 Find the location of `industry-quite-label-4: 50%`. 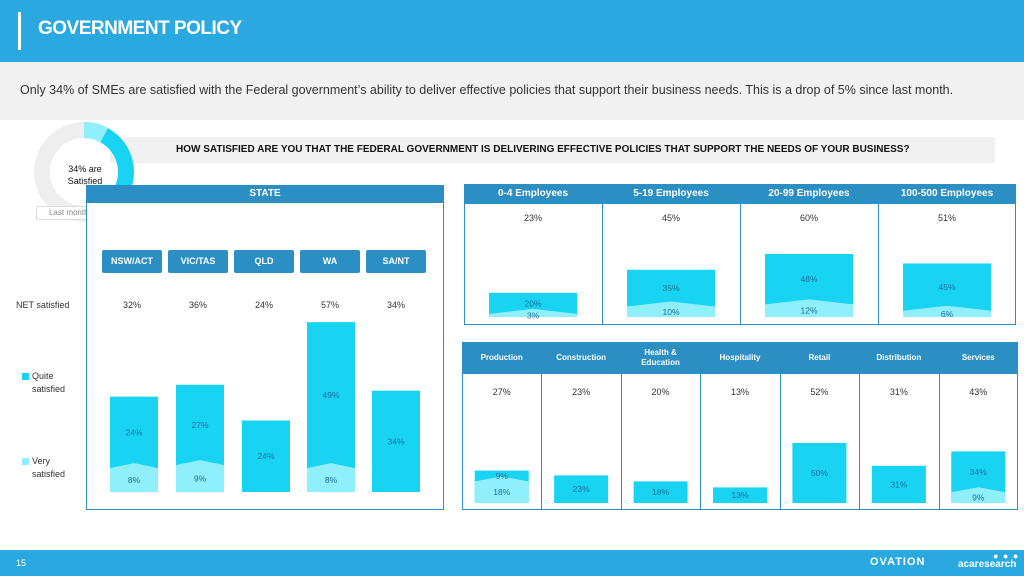

industry-quite-label-4: 50% is located at coordinates (819, 473).